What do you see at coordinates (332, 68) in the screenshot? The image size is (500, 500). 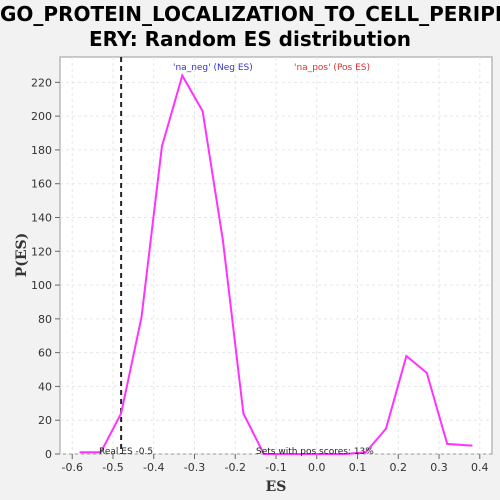 I see `legend-pos: 'na_pos' (Pos ES)` at bounding box center [332, 68].